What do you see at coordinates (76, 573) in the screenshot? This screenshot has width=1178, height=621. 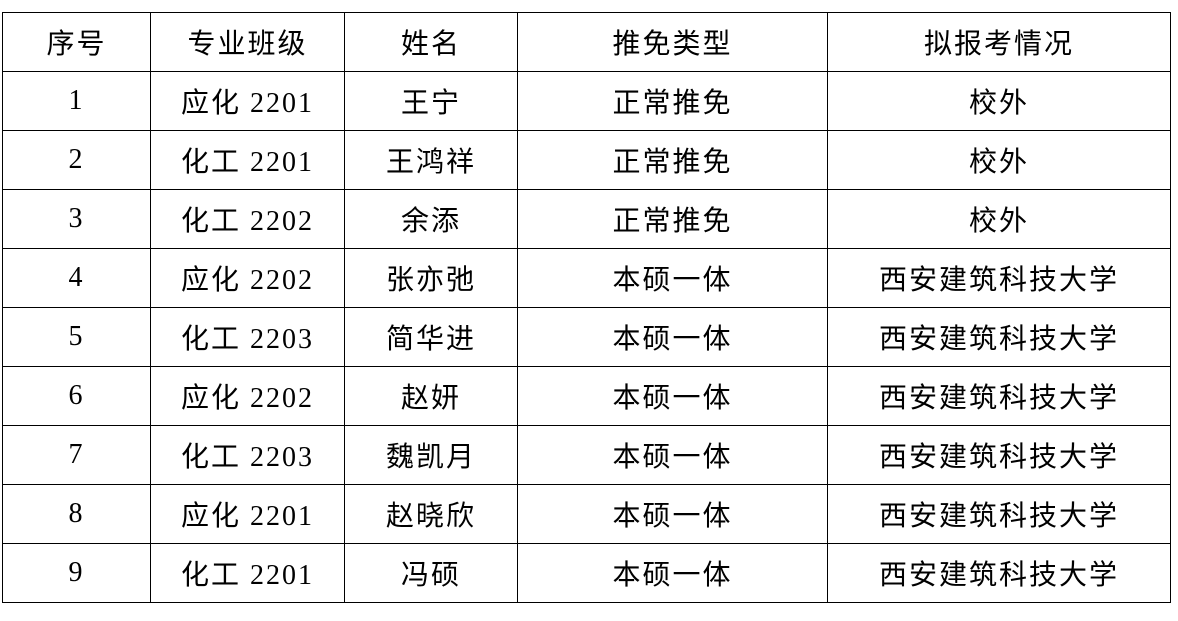 I see `table-cell: 9` at bounding box center [76, 573].